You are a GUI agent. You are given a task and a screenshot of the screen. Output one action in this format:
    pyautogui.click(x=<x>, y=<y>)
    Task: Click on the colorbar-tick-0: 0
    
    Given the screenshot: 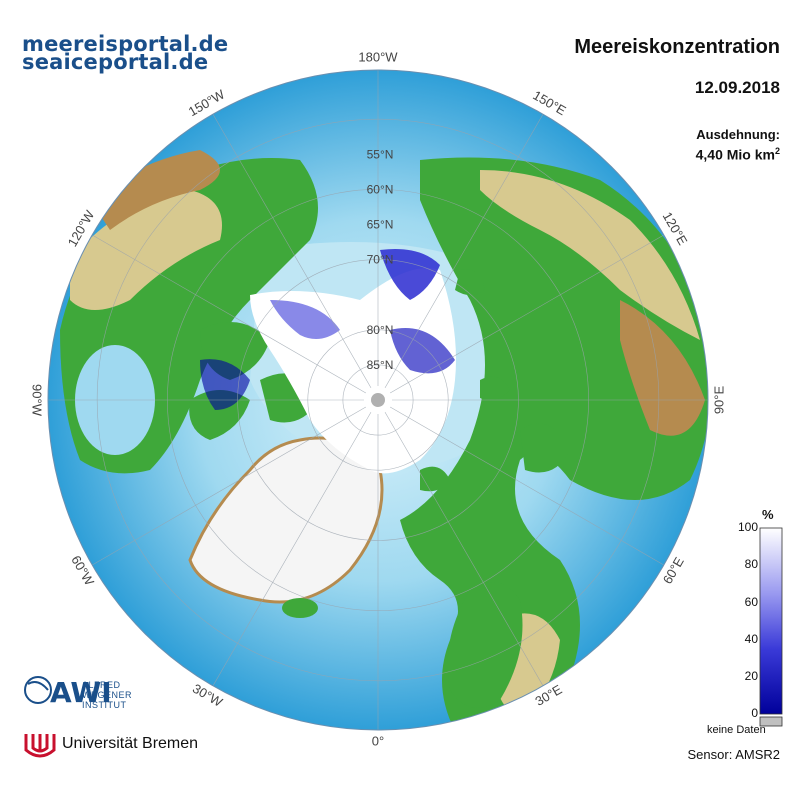 What is the action you would take?
    pyautogui.click(x=754, y=713)
    